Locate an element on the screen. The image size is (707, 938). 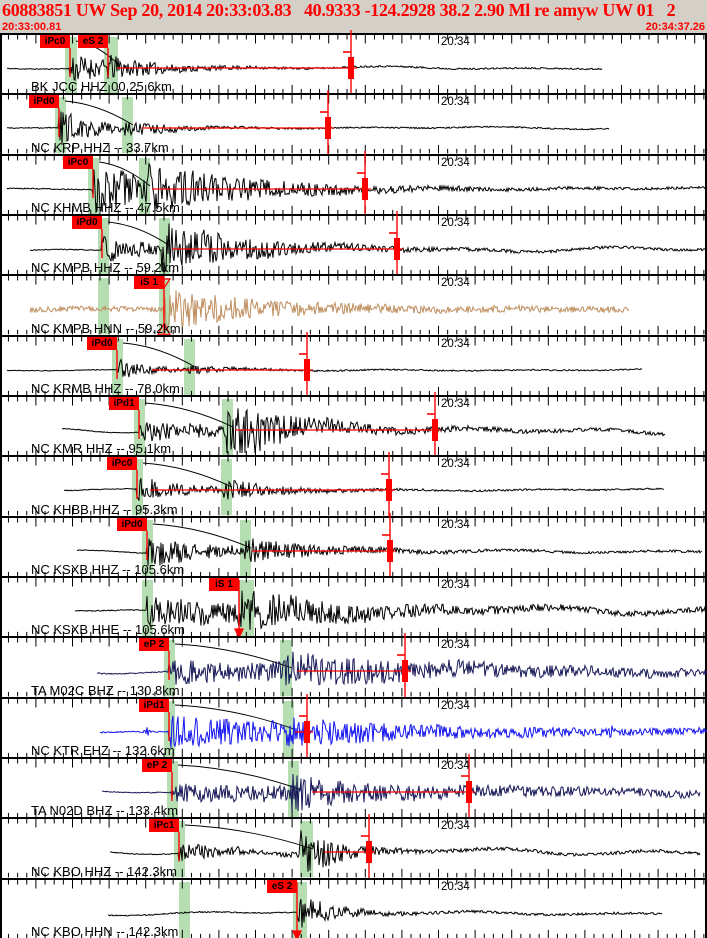
trace-panel: eS 2 20:34 NC KBO HHN -- 142.3km is located at coordinates (354, 907).